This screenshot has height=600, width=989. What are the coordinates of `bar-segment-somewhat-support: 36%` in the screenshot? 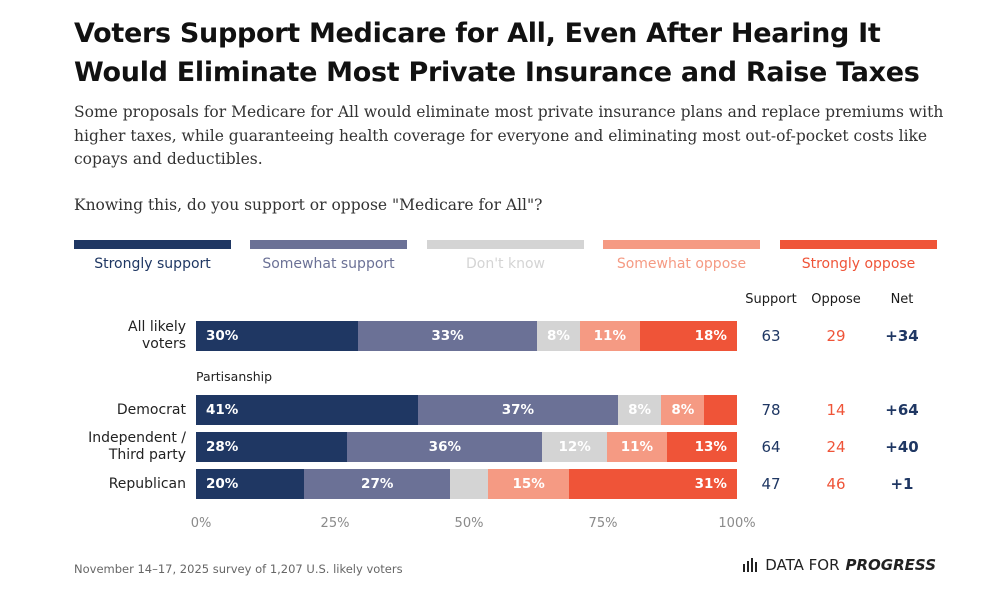 It's located at (445, 447).